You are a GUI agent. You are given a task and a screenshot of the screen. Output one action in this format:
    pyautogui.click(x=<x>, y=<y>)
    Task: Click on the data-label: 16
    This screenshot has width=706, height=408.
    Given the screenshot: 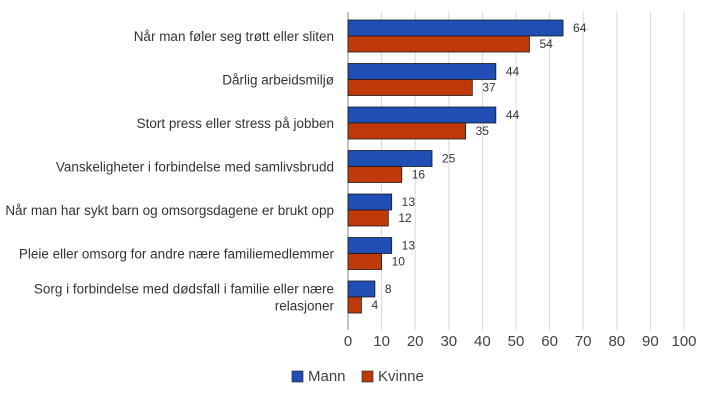 What is the action you would take?
    pyautogui.click(x=419, y=175)
    